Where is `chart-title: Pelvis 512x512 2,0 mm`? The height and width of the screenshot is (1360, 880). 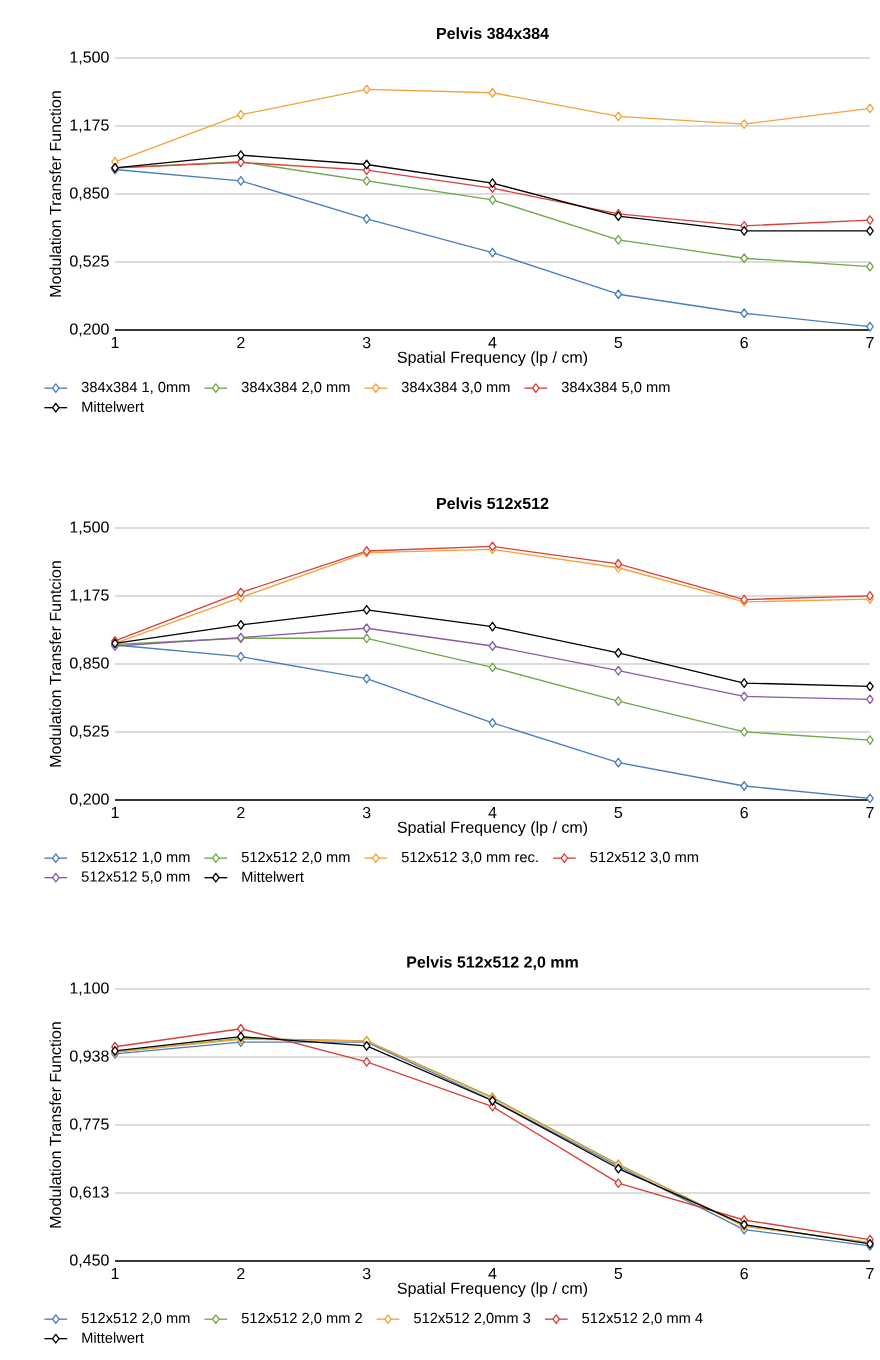 chart-title: Pelvis 512x512 2,0 mm is located at coordinates (492, 963).